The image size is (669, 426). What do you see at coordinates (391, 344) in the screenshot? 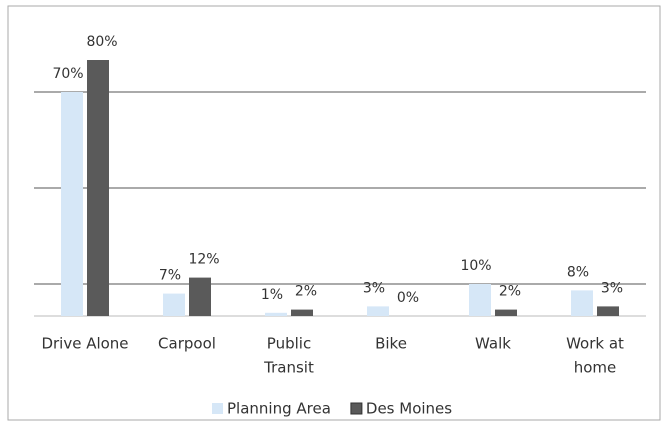
I see `x-tick-label: Bike` at bounding box center [391, 344].